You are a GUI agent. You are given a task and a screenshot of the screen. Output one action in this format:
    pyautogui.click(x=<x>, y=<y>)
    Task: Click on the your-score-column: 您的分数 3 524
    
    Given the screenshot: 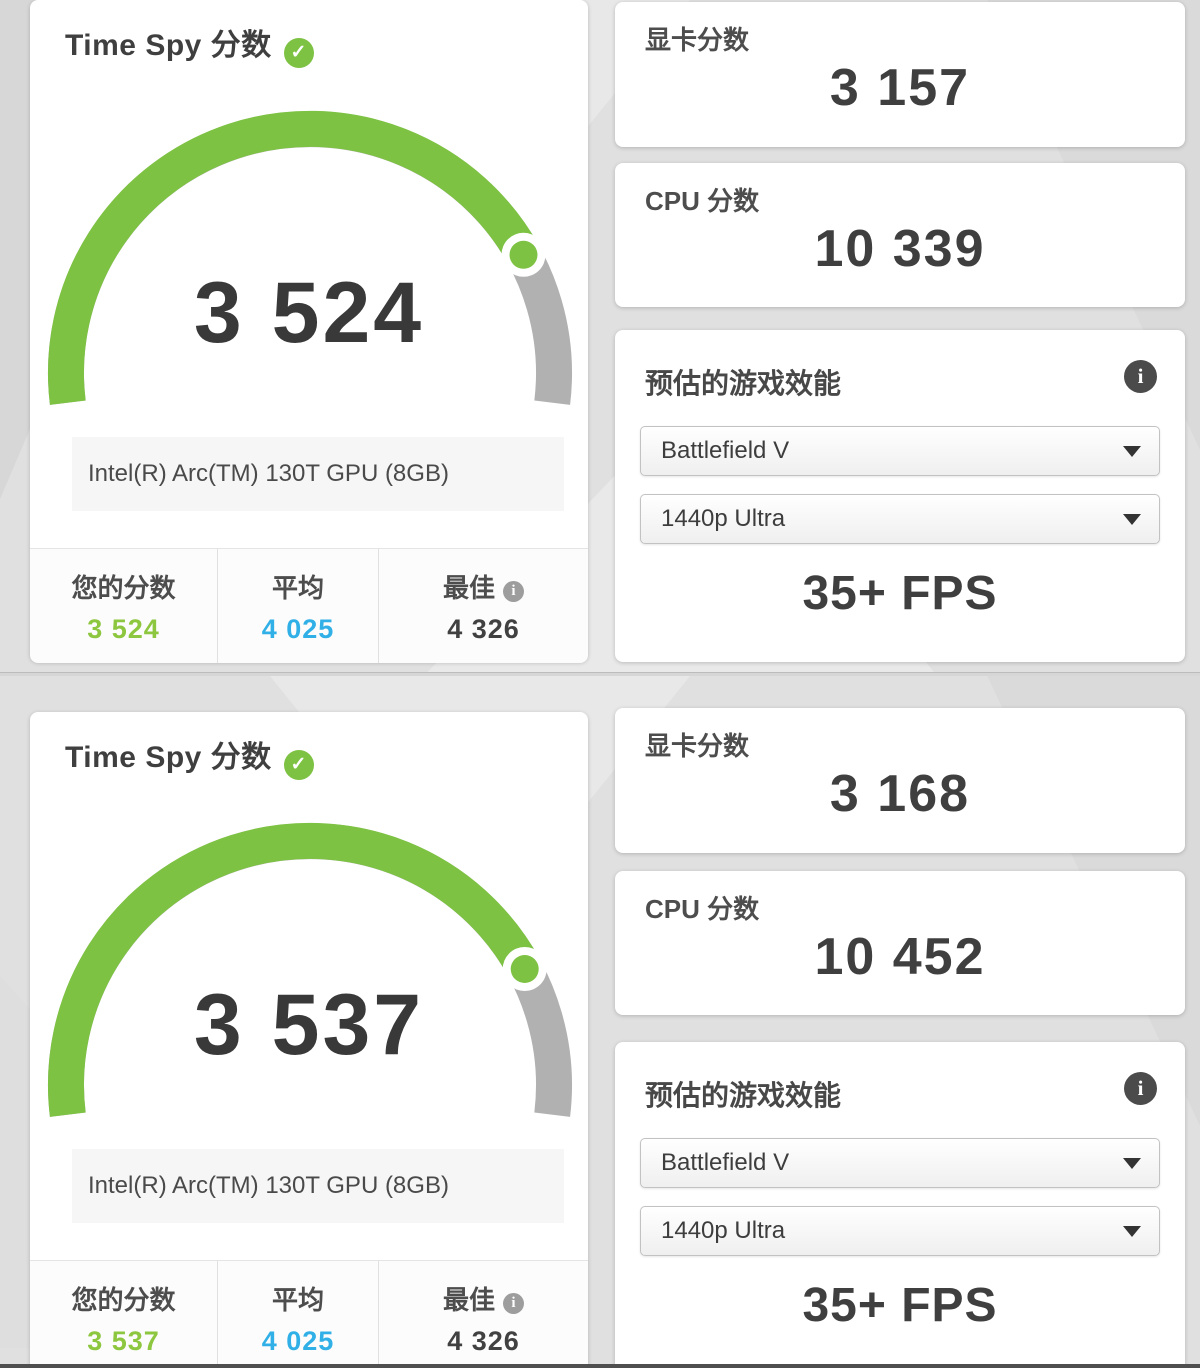 What is the action you would take?
    pyautogui.click(x=123, y=606)
    